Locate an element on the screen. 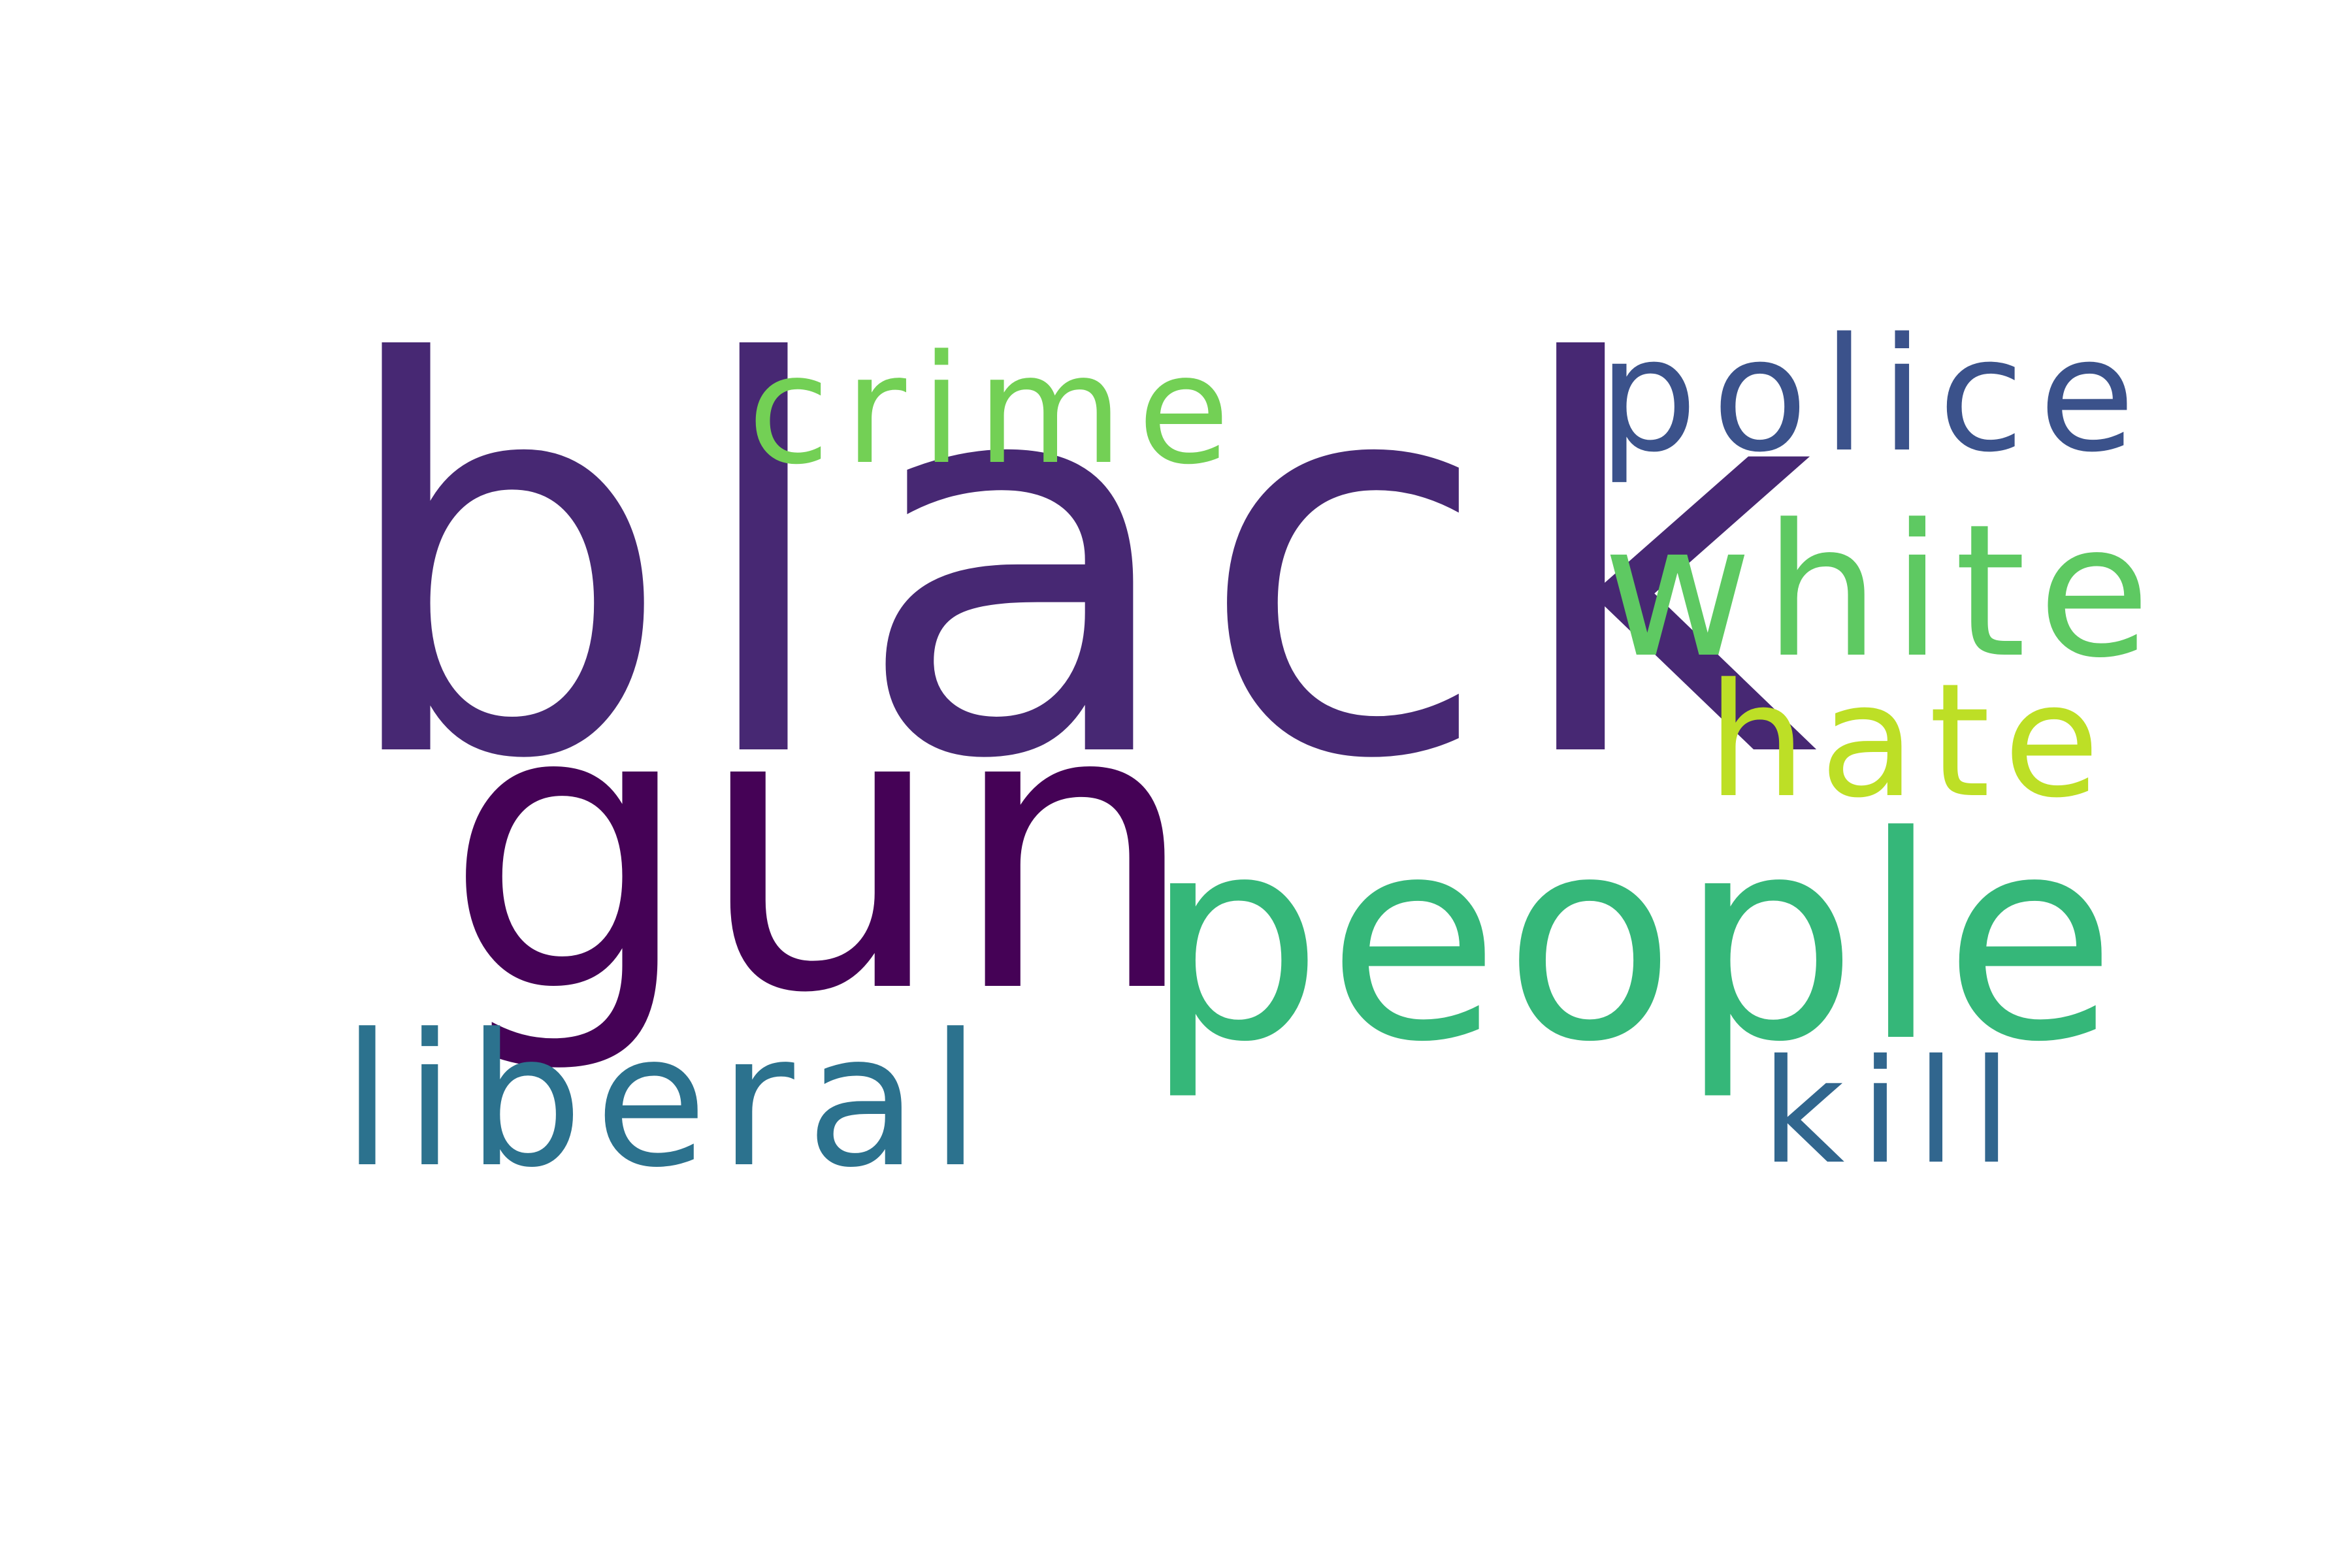 Image resolution: width=2352 pixels, height=1568 pixels. word-people: people is located at coordinates (1633, 940).